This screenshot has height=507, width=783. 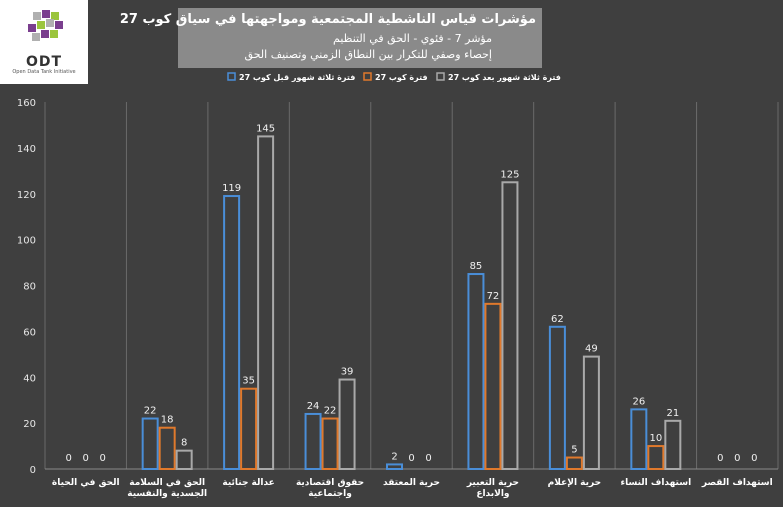 I want to click on x-tick-label: استهداف القصر, so click(x=737, y=483).